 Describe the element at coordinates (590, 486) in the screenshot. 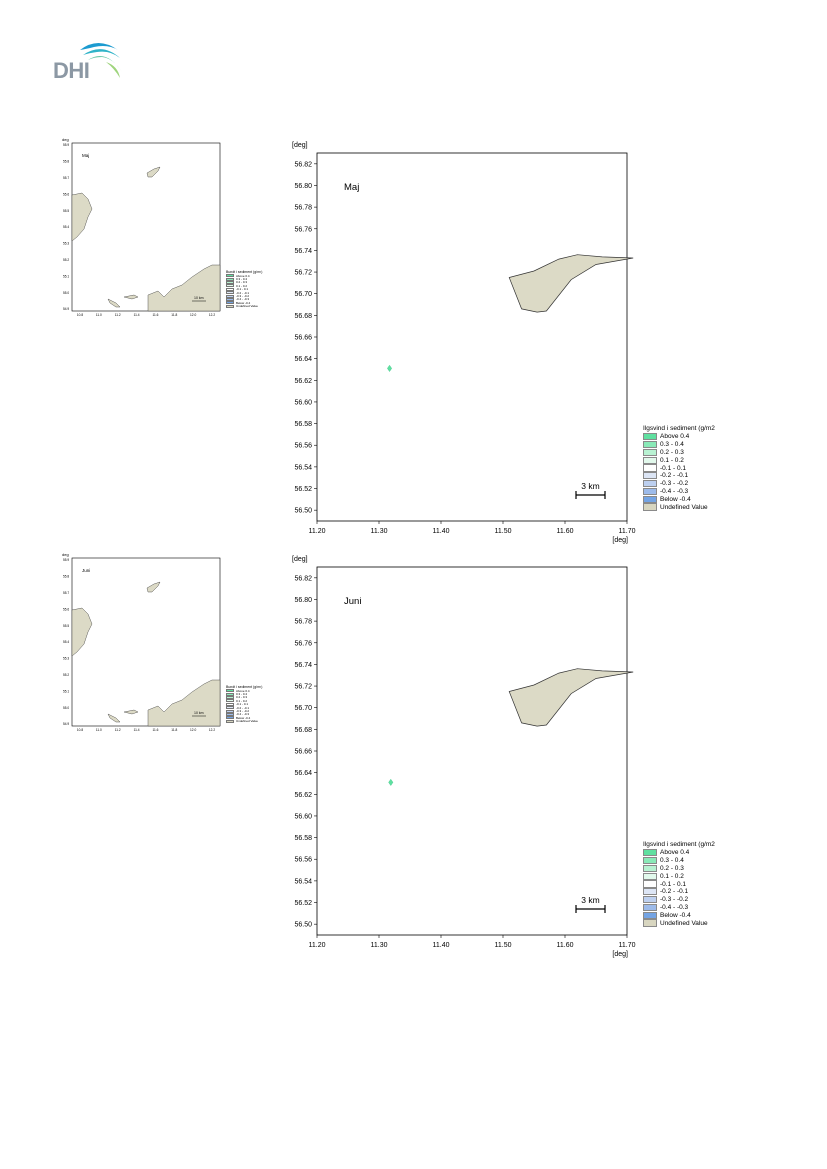

I see `scalebar-label: 3 km` at that location.